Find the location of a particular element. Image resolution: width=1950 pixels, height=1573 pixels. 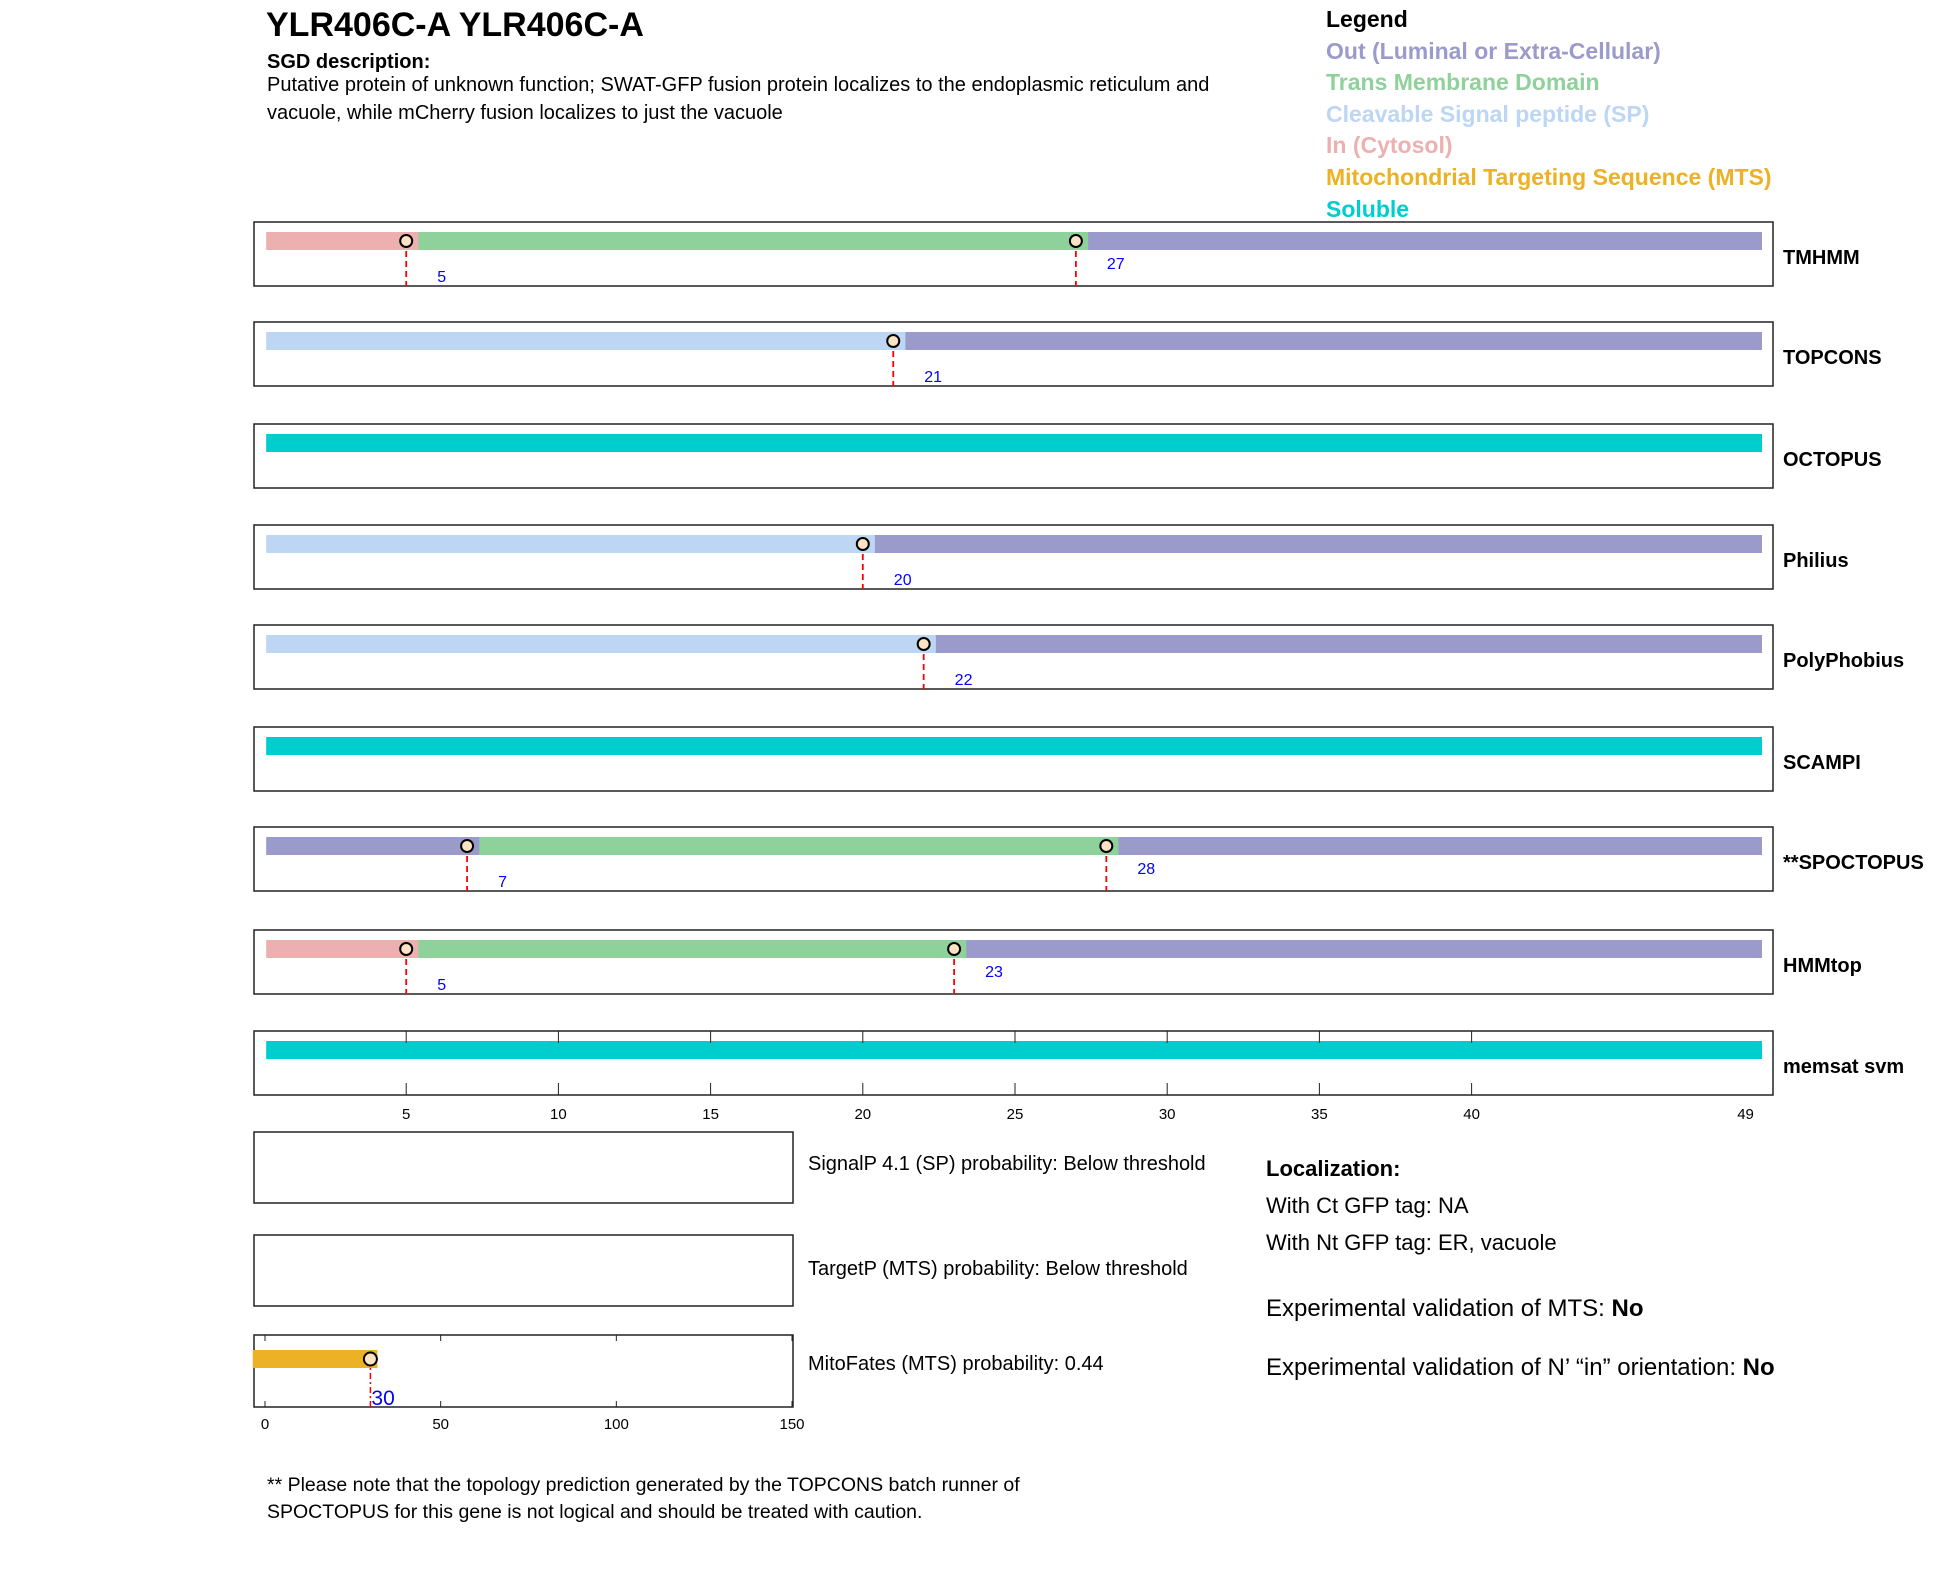

track-name: **SPOCTOPUS is located at coordinates (1853, 863).